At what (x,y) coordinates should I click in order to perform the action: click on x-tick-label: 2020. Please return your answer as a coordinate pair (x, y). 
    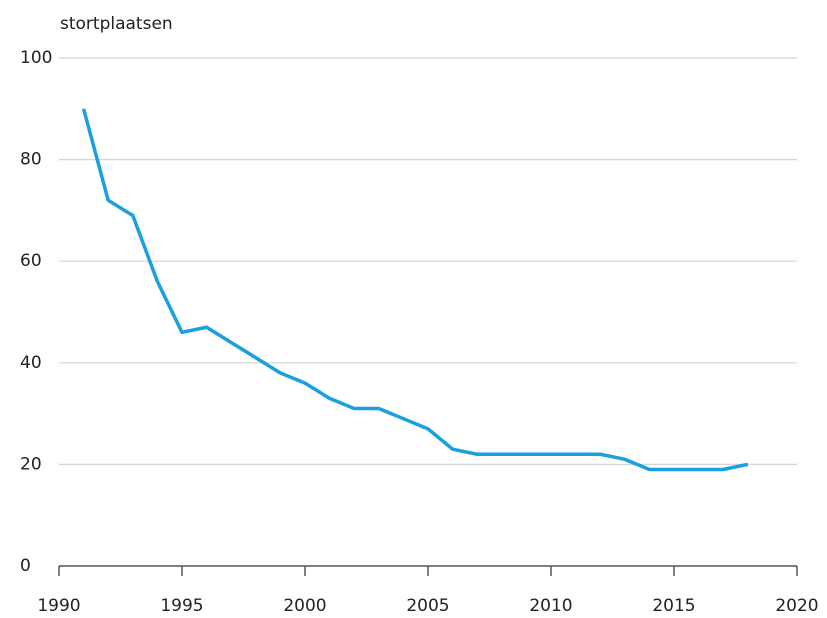
    Looking at the image, I should click on (796, 606).